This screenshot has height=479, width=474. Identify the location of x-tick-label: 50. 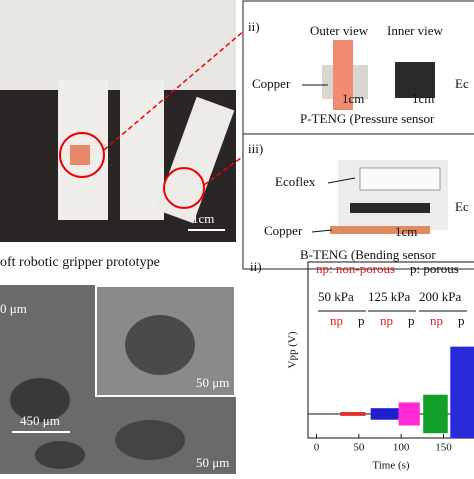
(359, 448).